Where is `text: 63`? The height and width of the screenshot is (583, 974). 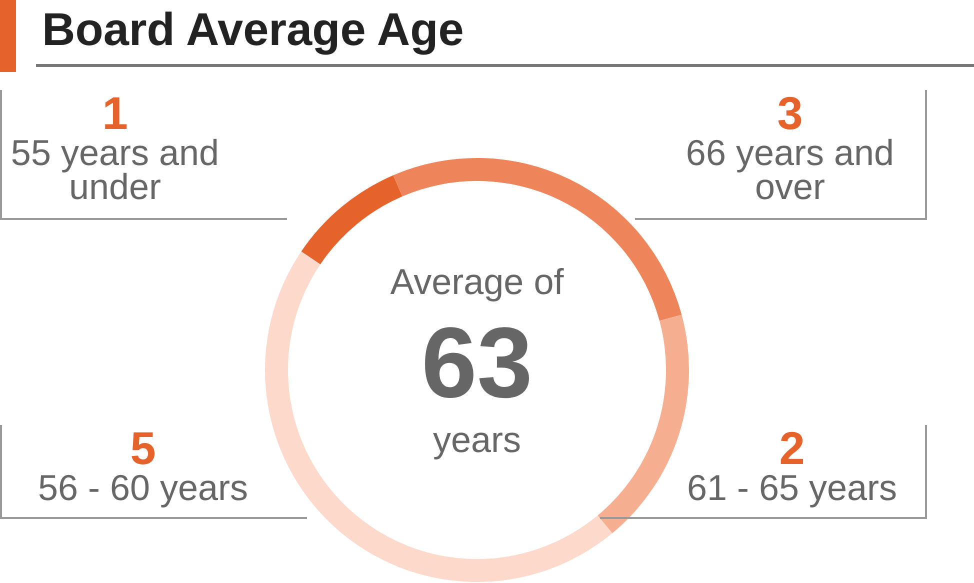 text: 63 is located at coordinates (477, 363).